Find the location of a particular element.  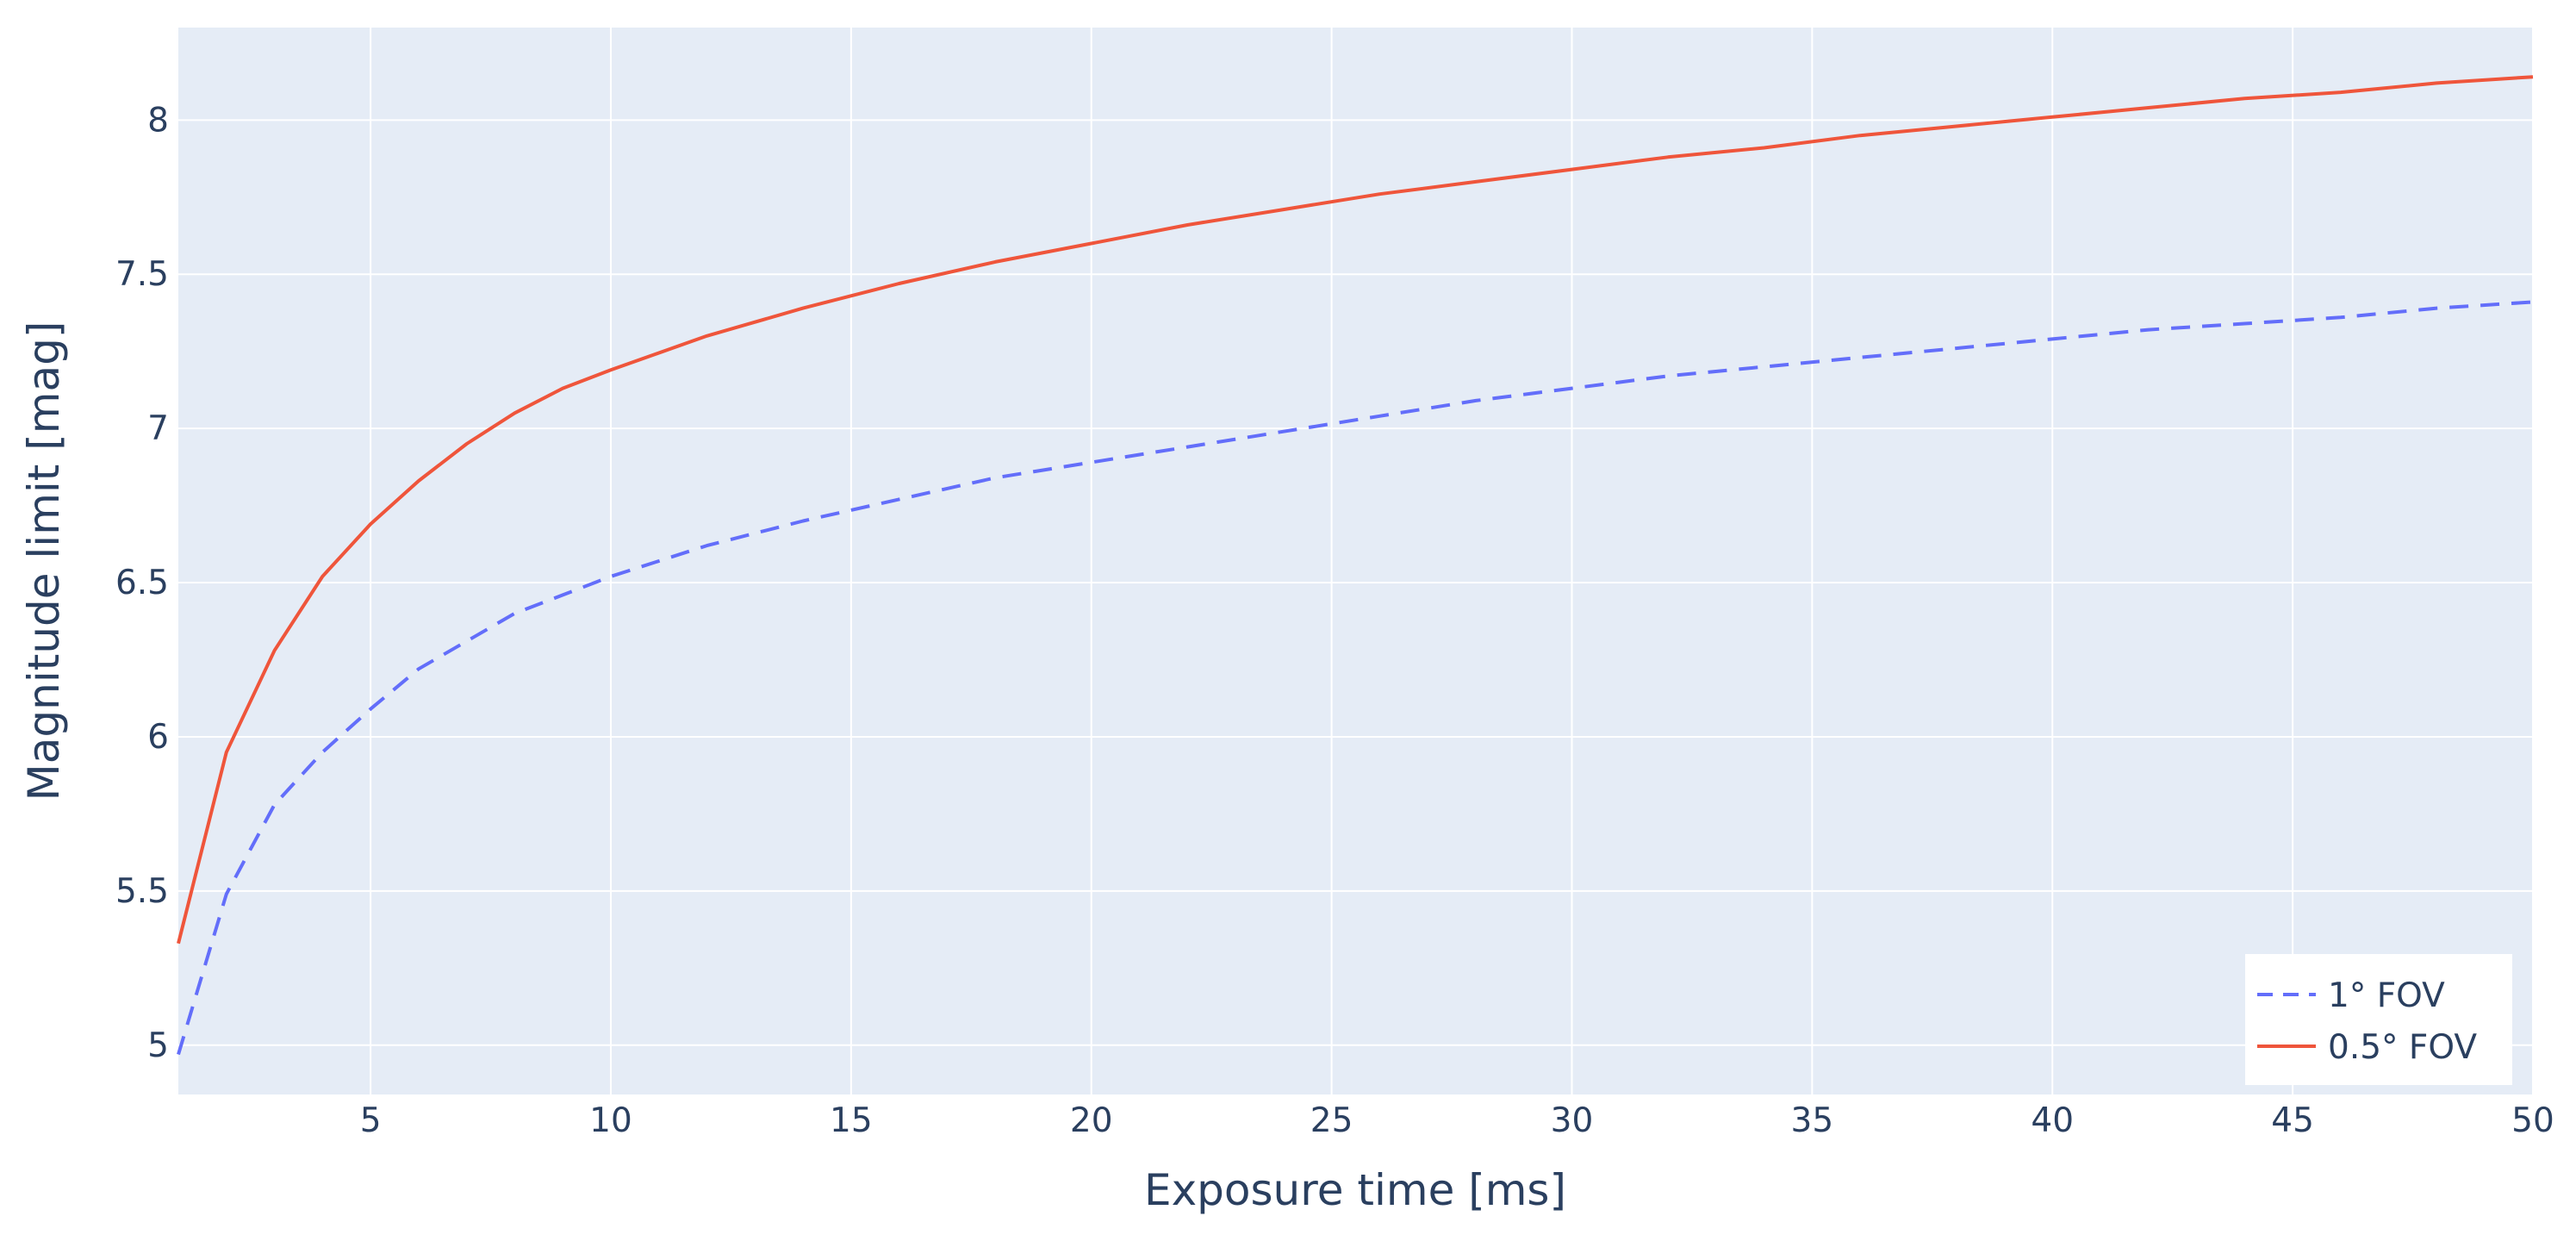

legend-label: 0.5° FOV is located at coordinates (2403, 1047).